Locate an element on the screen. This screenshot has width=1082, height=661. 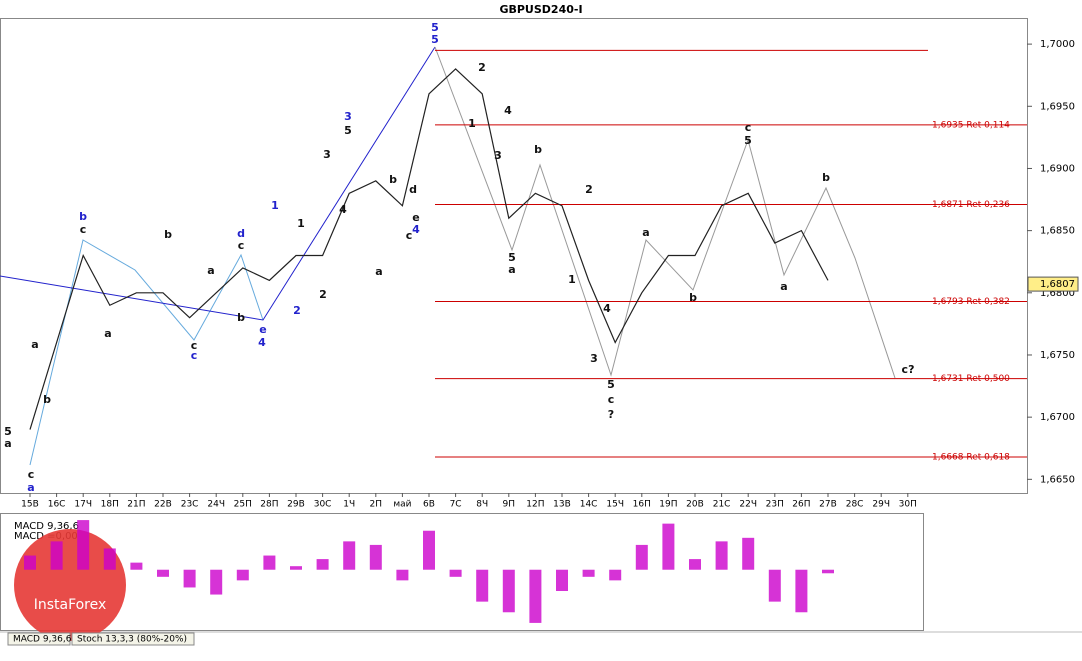
wave-label: c? is located at coordinates (908, 369).